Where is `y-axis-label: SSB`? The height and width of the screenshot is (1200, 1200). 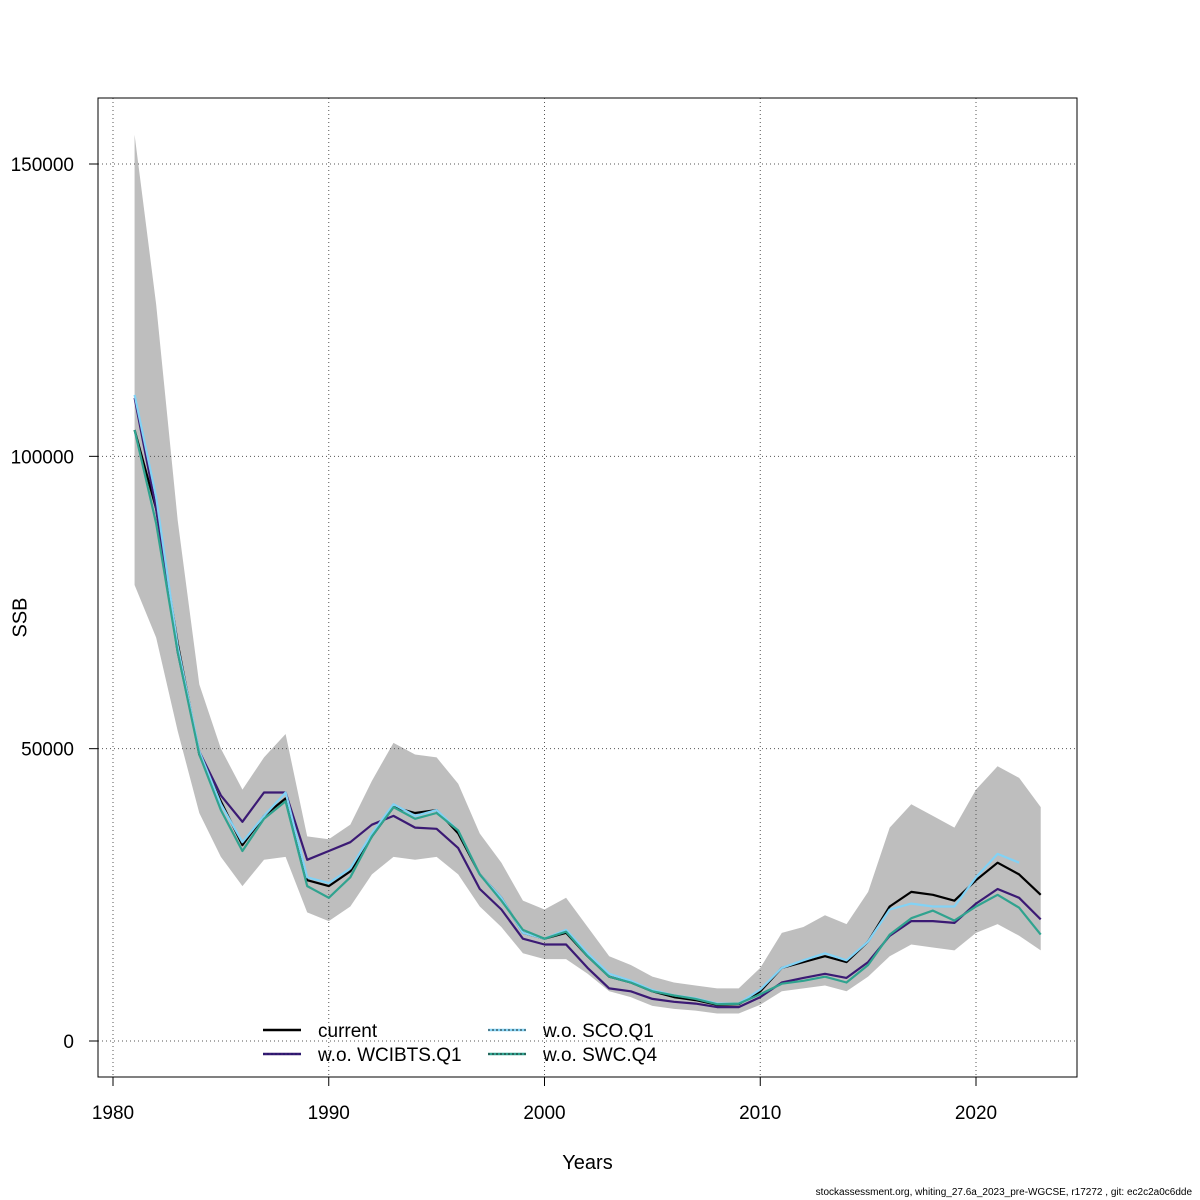 y-axis-label: SSB is located at coordinates (20, 617).